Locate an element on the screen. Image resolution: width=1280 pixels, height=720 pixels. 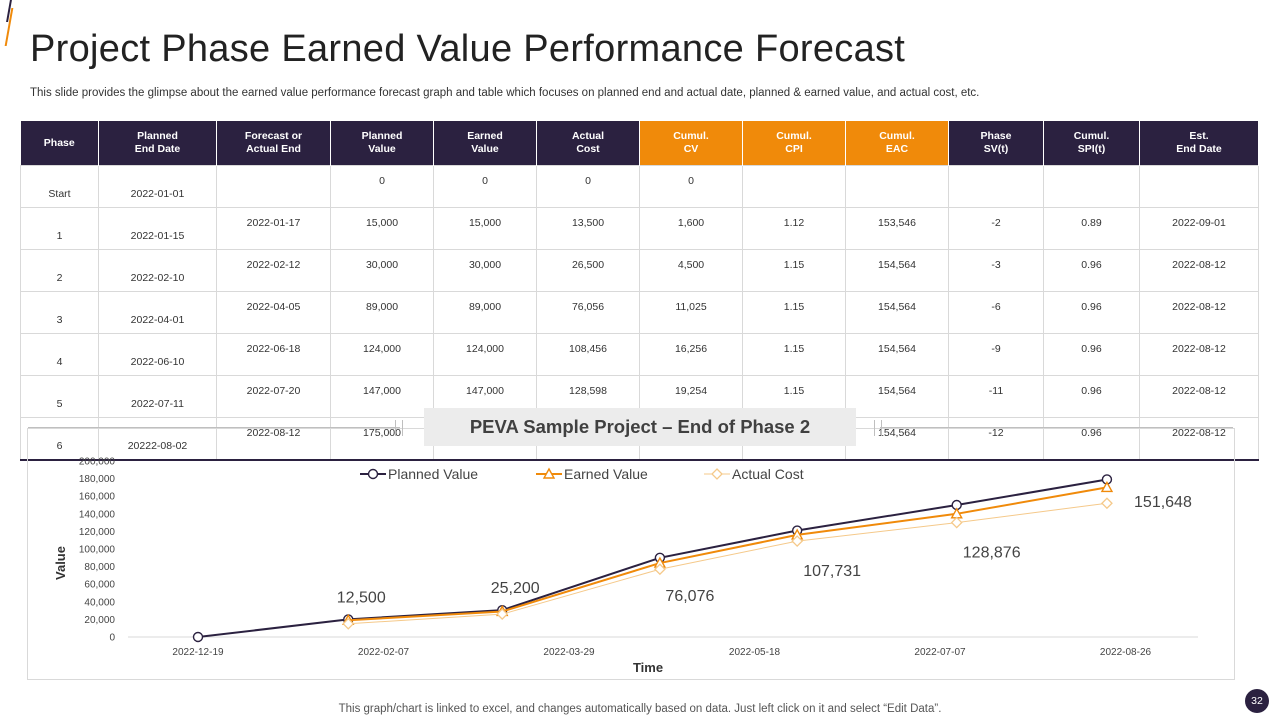
legend-label: Earned Value is located at coordinates (606, 474).